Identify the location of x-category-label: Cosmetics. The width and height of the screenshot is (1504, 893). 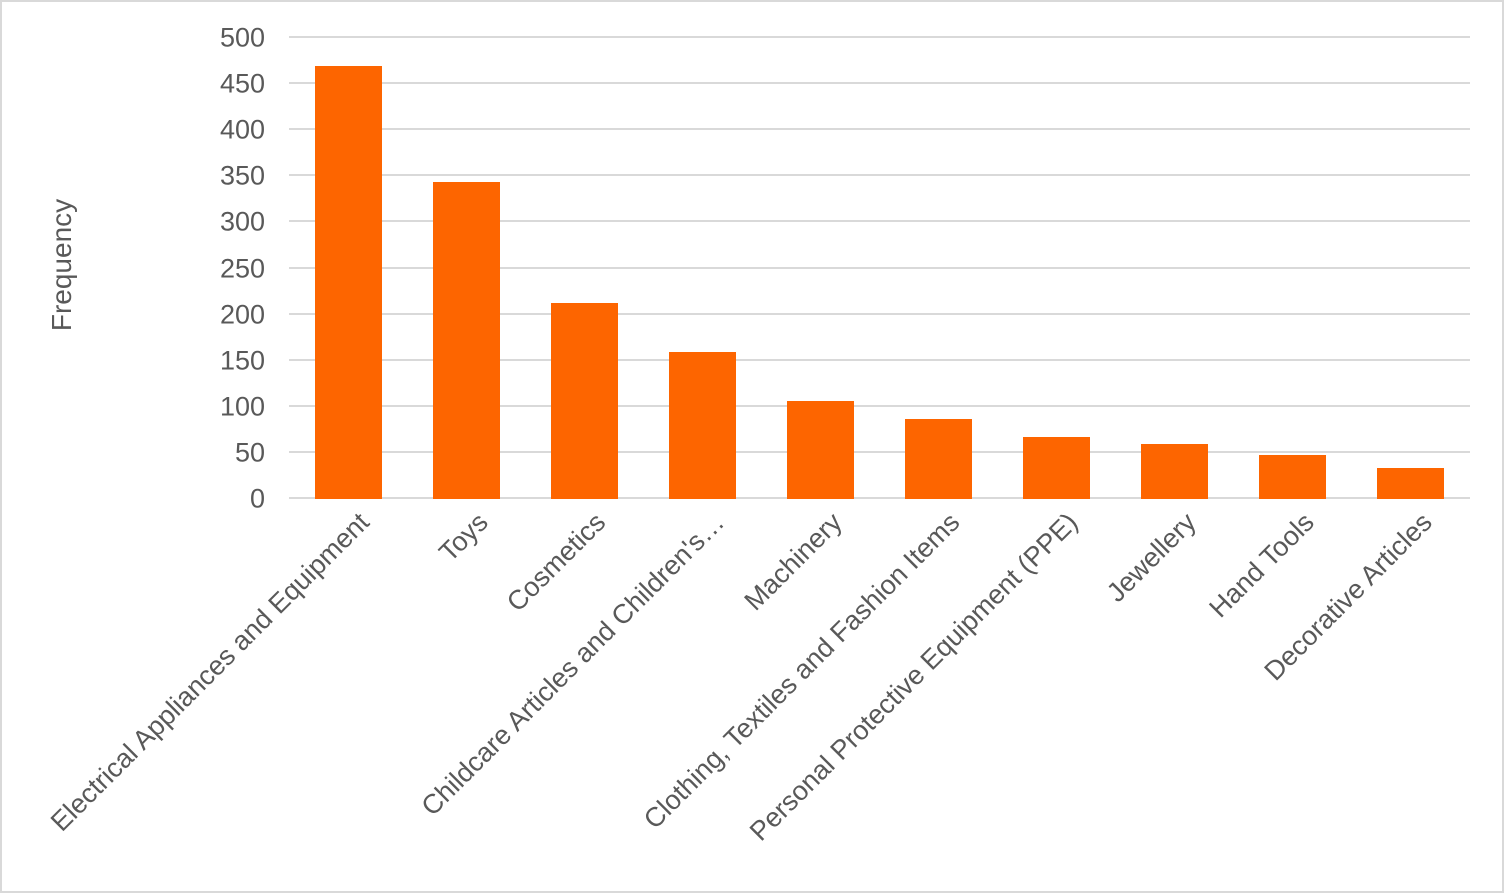
(556, 562).